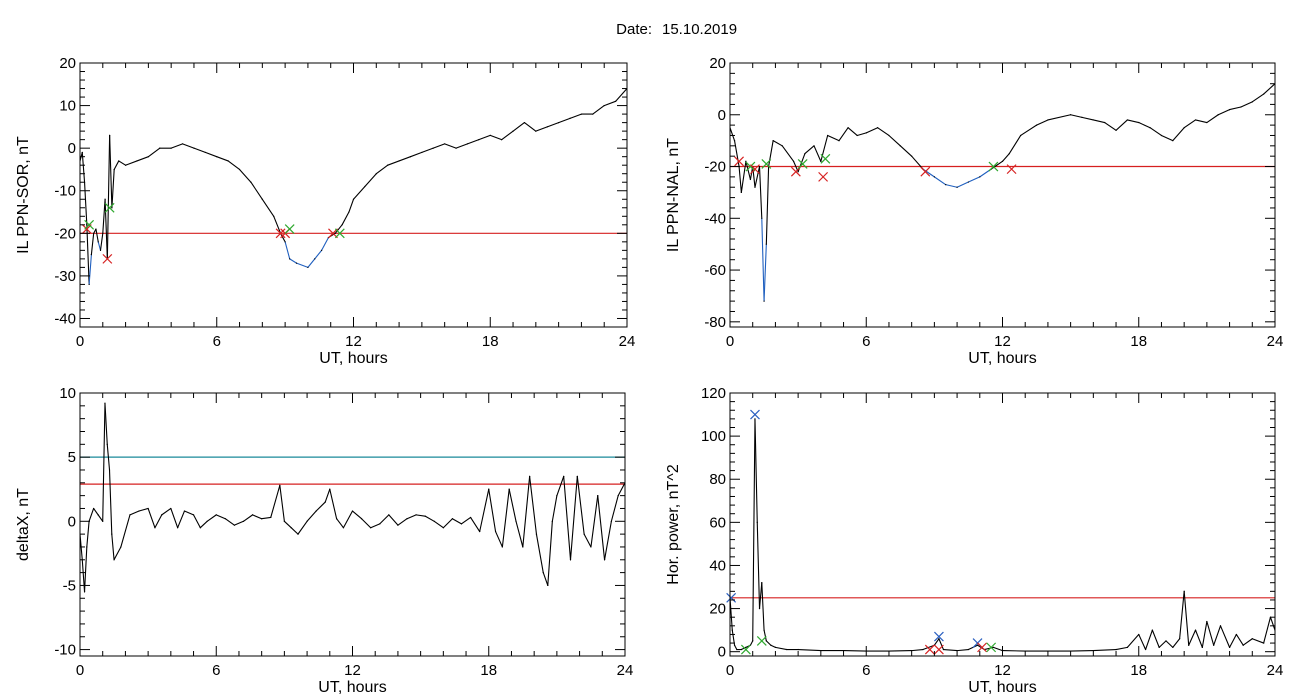 Image resolution: width=1300 pixels, height=700 pixels. I want to click on y-tick-label: 20, so click(717, 609).